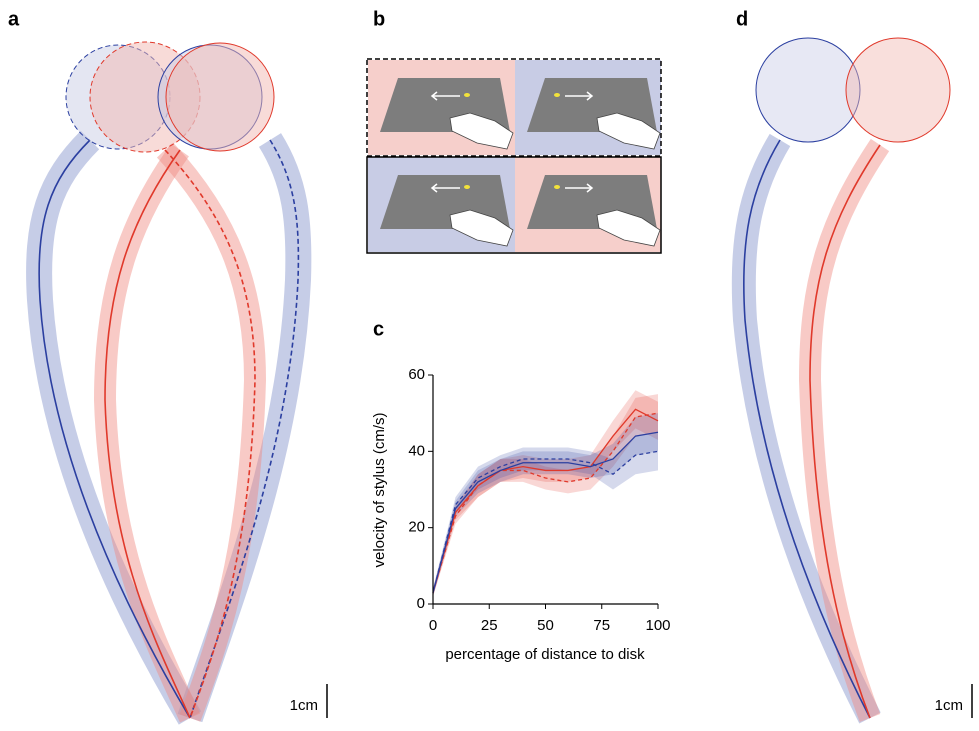 The width and height of the screenshot is (979, 731). What do you see at coordinates (433, 625) in the screenshot?
I see `x-tick-label: 0` at bounding box center [433, 625].